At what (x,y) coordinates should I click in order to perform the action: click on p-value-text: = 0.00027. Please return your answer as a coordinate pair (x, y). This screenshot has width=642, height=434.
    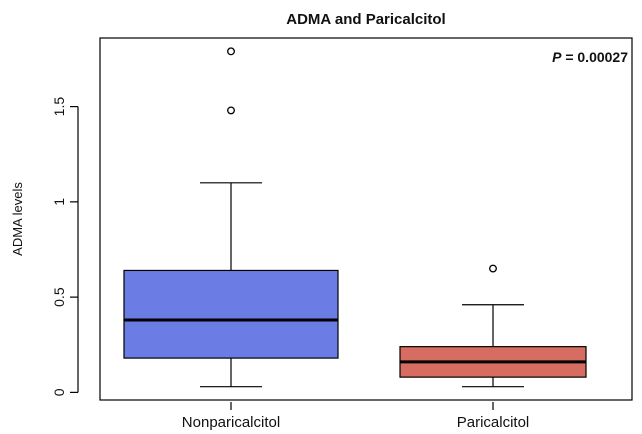
    Looking at the image, I should click on (594, 57).